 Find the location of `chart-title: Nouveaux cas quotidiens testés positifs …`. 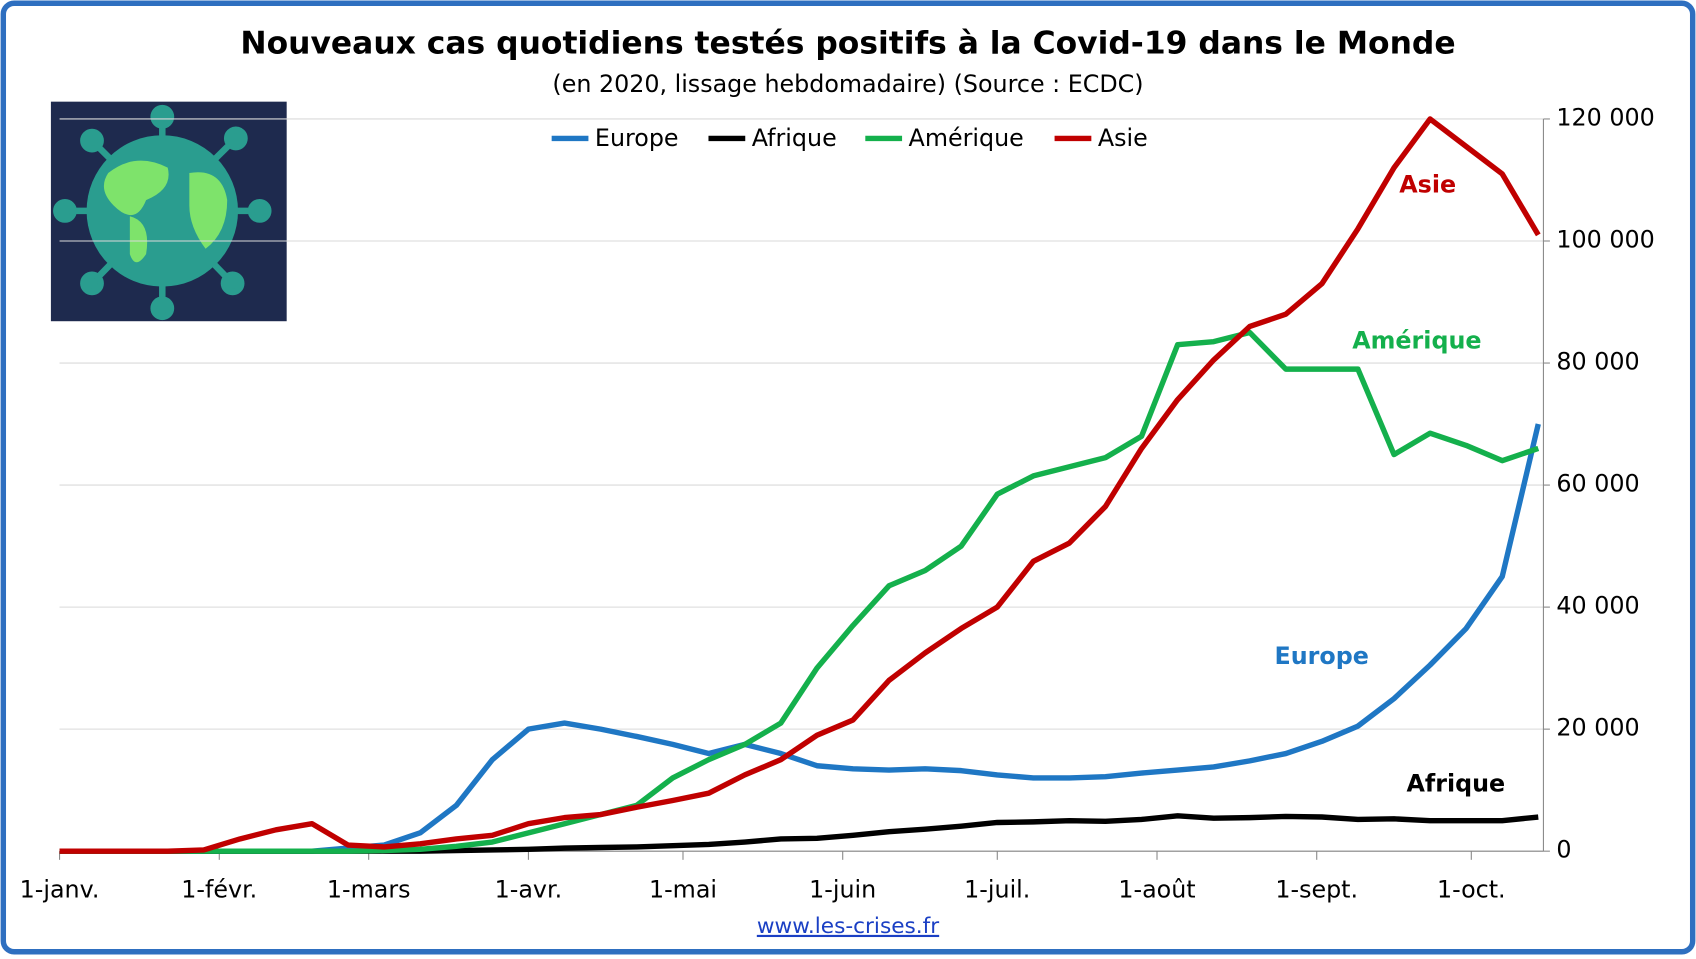

chart-title: Nouveaux cas quotidiens testés positifs … is located at coordinates (847, 43).